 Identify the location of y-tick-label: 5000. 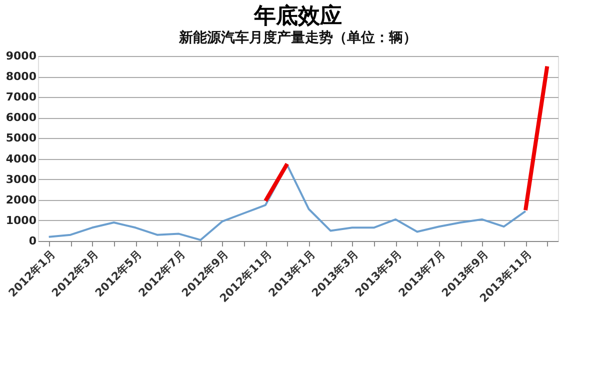
(21, 138).